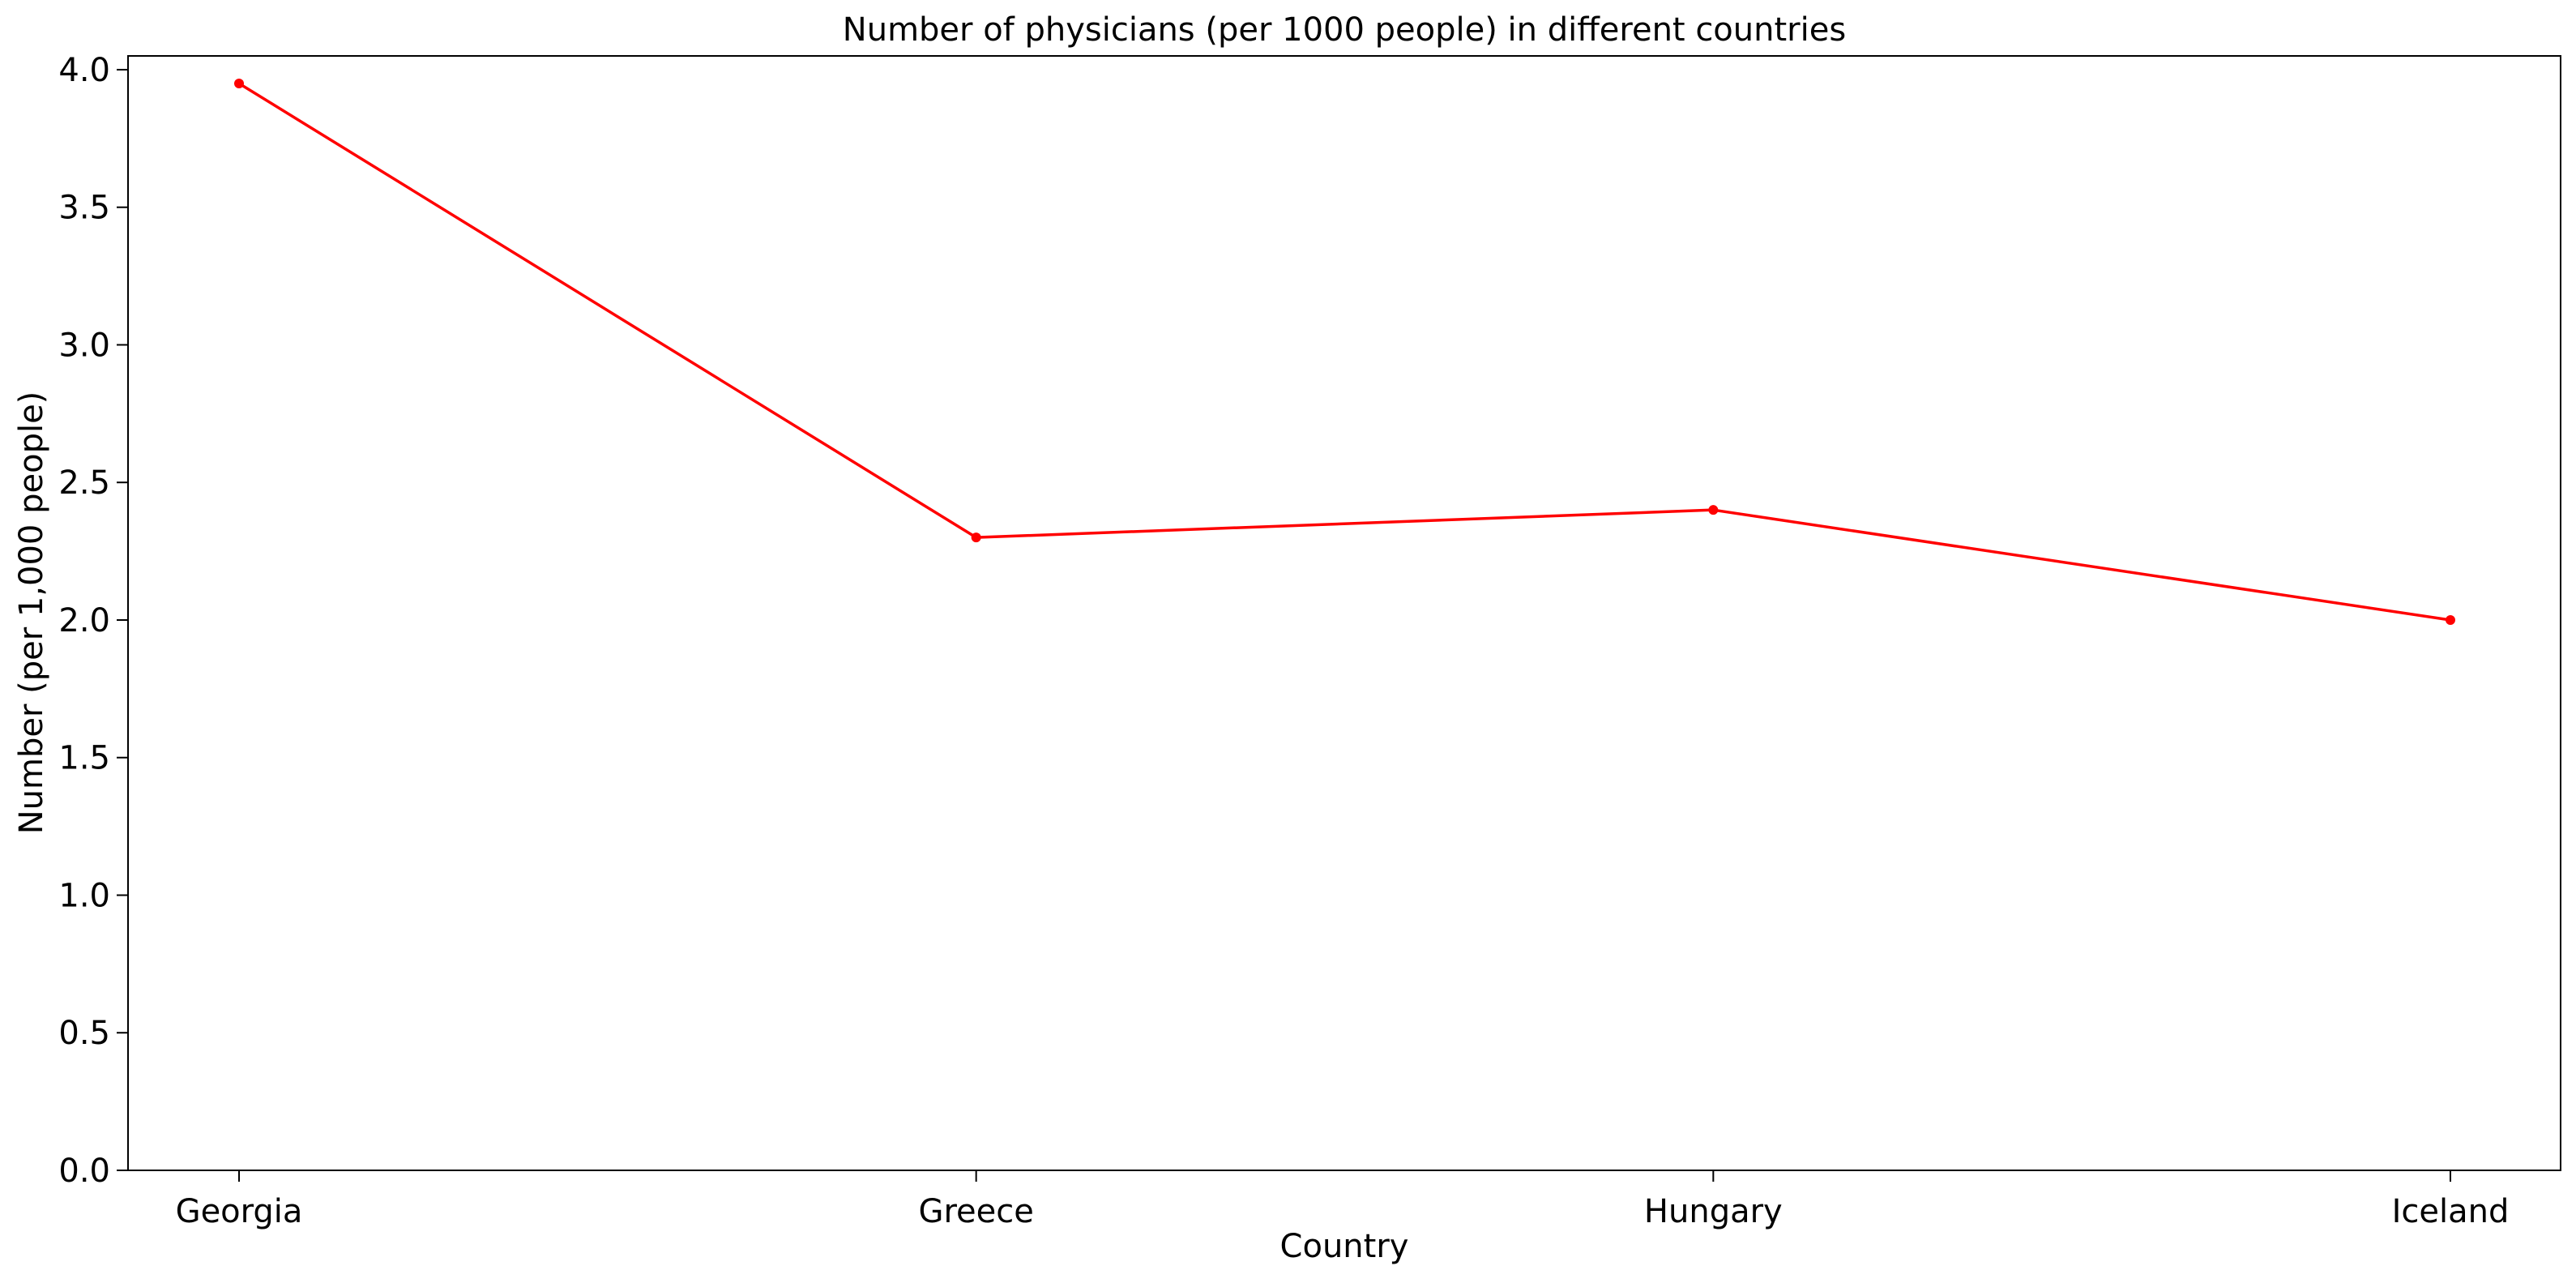 This screenshot has width=2576, height=1283. I want to click on data-point-greece, so click(976, 537).